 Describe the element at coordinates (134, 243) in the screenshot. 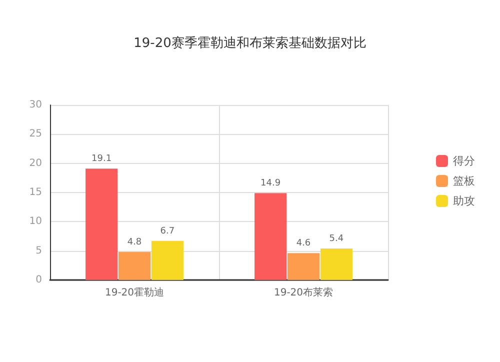

I see `data-label: 4.8` at that location.